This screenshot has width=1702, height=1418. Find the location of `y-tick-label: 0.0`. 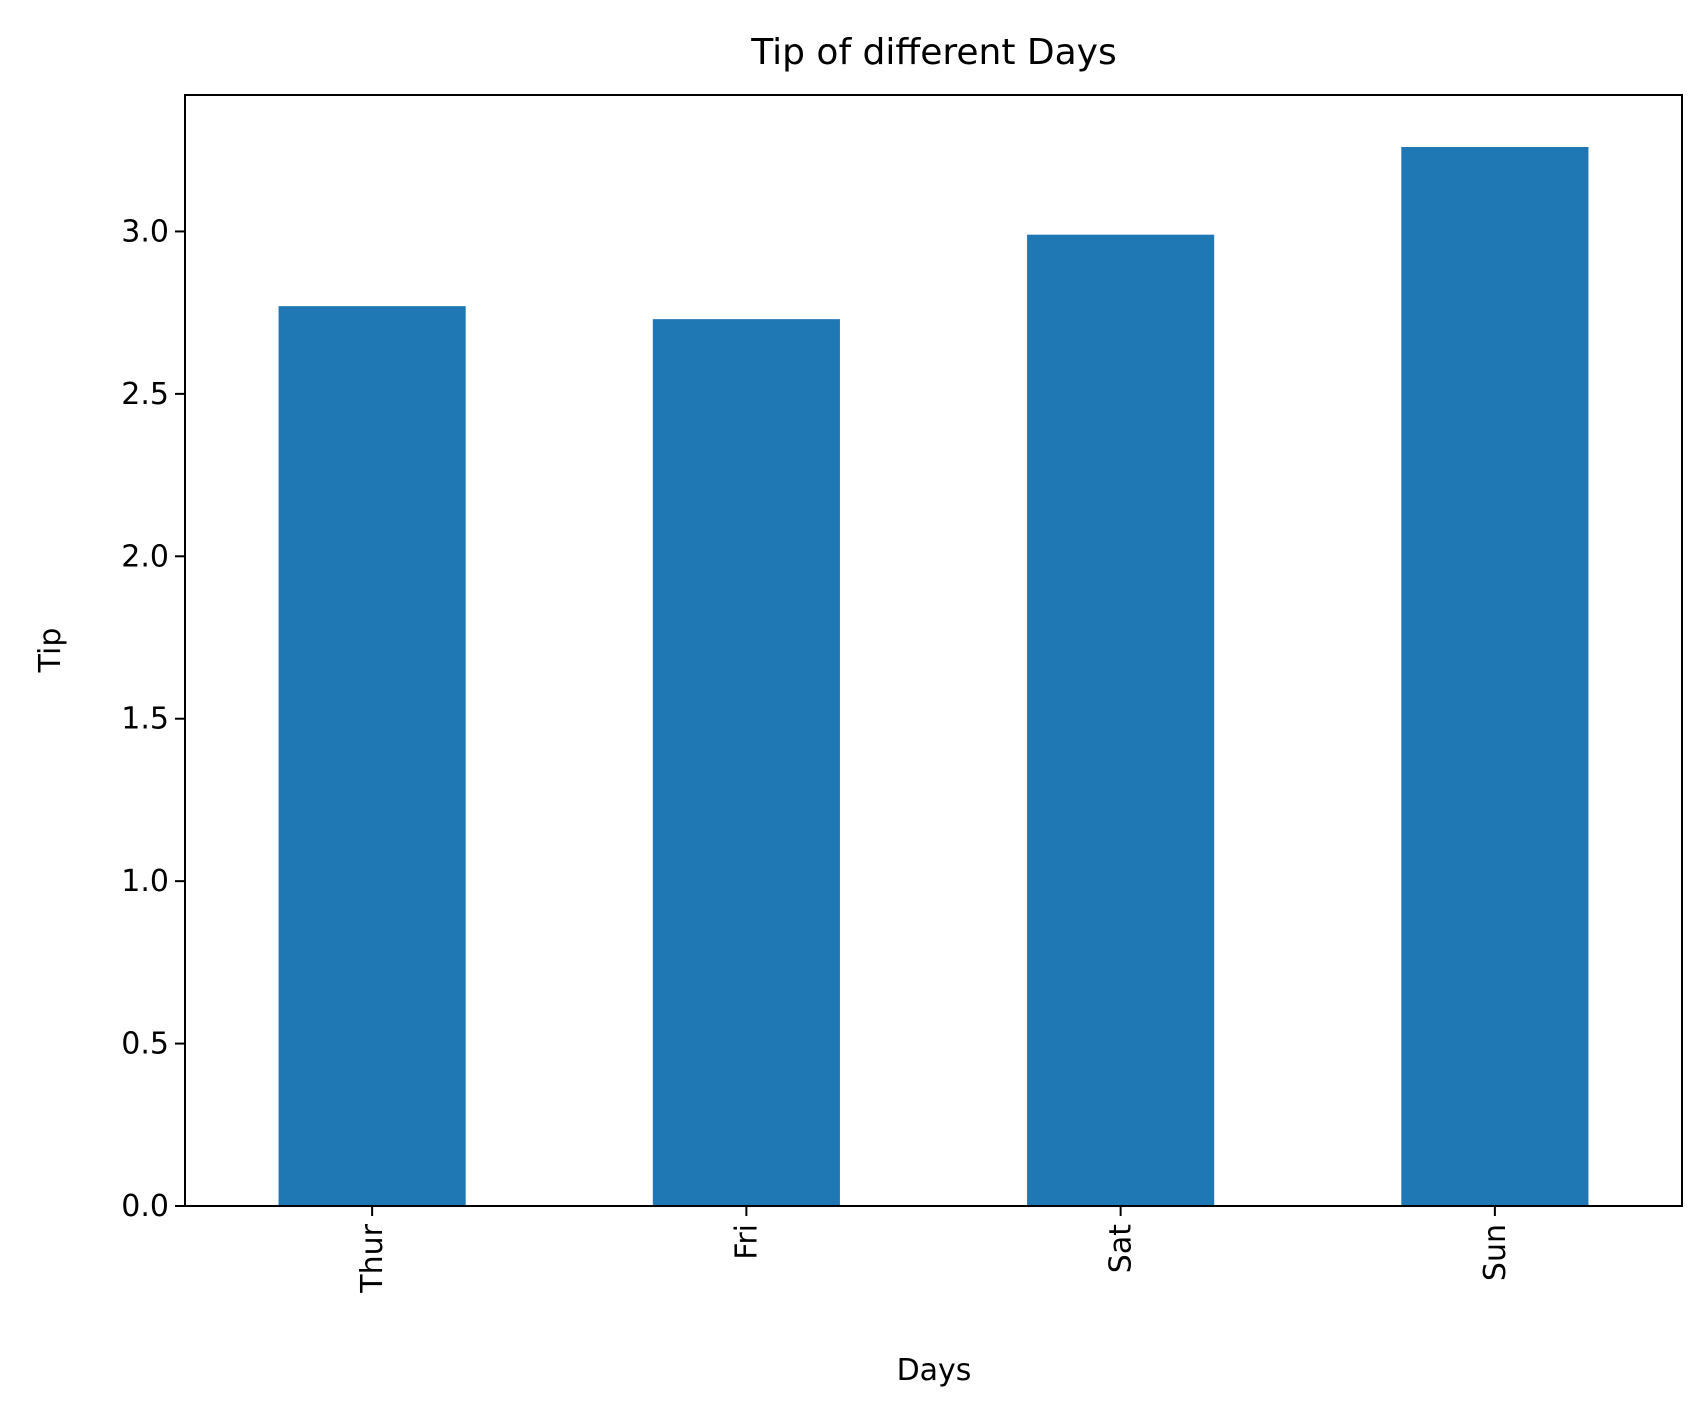

y-tick-label: 0.0 is located at coordinates (145, 1206).